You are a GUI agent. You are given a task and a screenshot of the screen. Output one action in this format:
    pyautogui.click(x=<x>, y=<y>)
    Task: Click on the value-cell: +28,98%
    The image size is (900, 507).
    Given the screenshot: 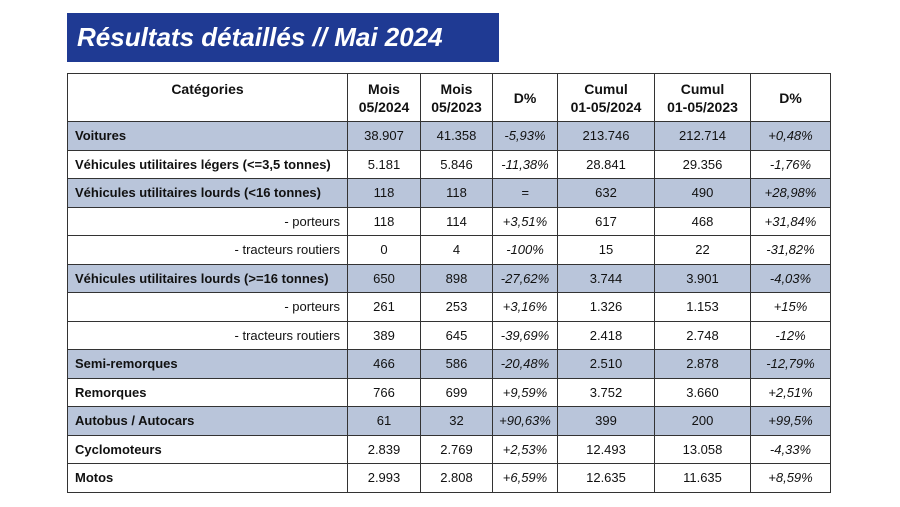 What is the action you would take?
    pyautogui.click(x=790, y=193)
    